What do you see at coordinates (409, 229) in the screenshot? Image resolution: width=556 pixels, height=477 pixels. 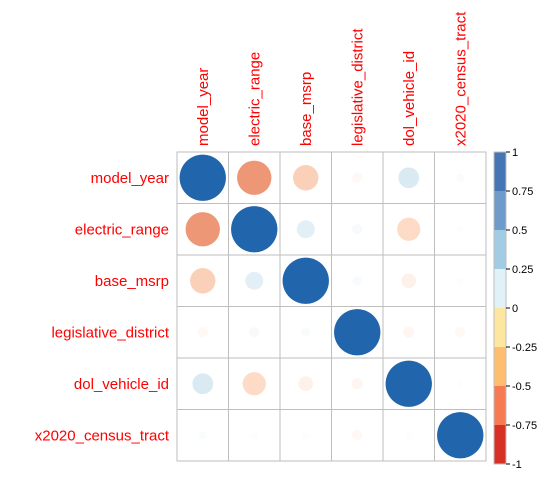 I see `correlation-circle-electric_range-dol_vehicle_id` at bounding box center [409, 229].